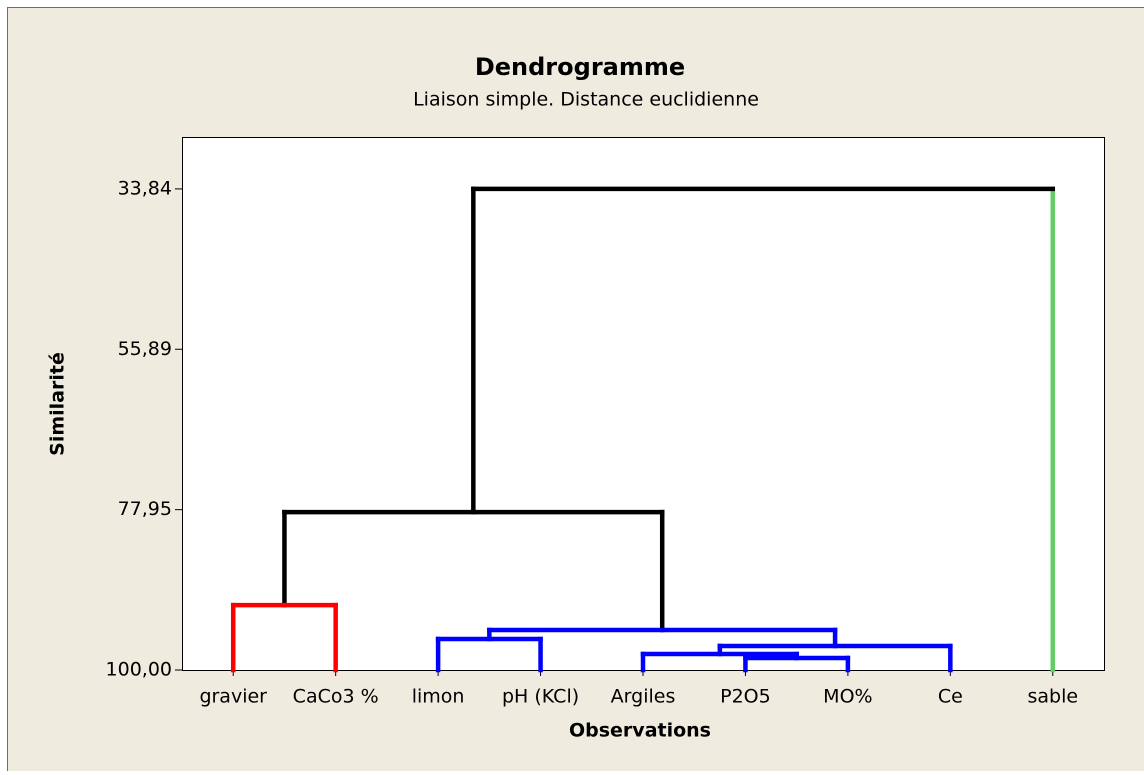 Image resolution: width=1144 pixels, height=775 pixels. I want to click on y-tick-label: 55,89, so click(145, 349).